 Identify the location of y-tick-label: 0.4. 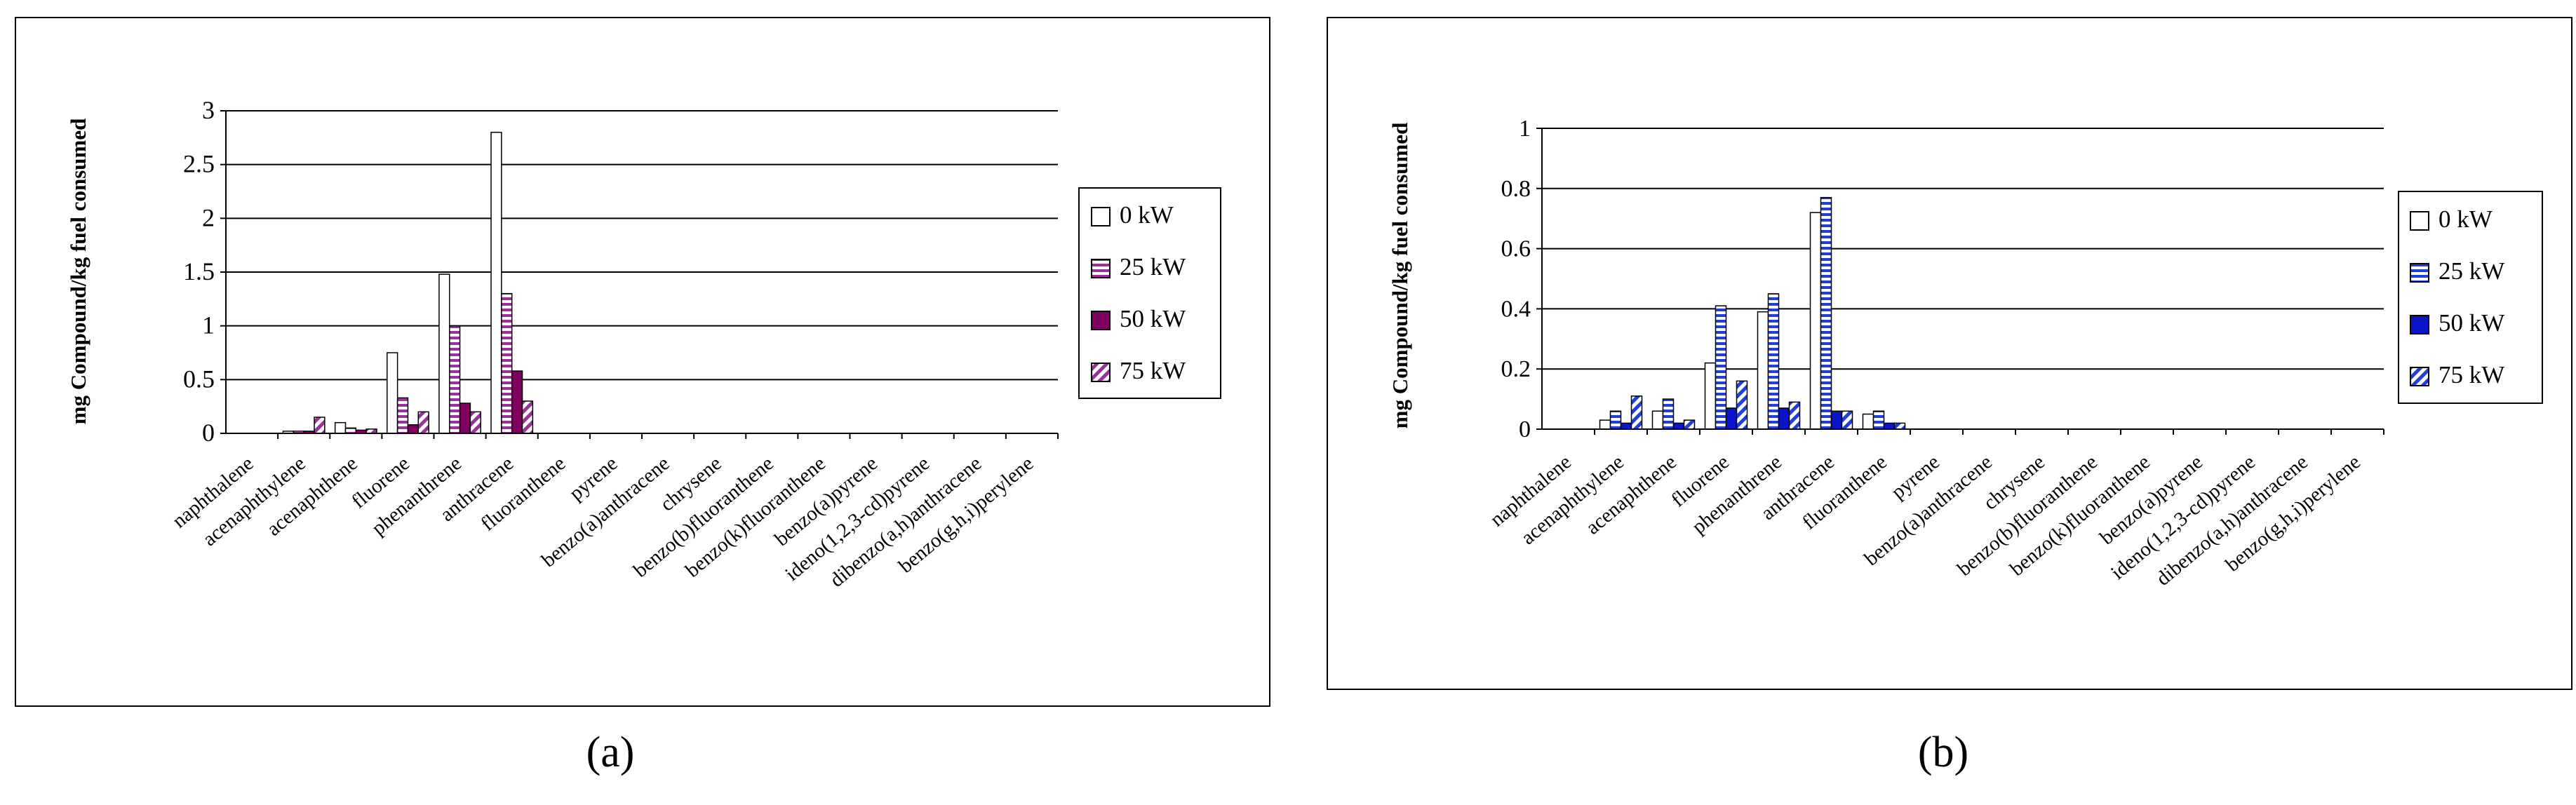
(1516, 309).